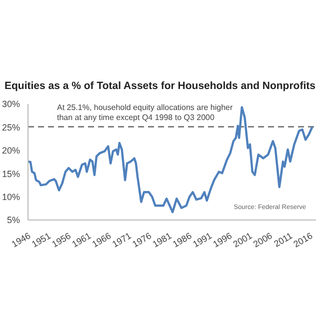  What do you see at coordinates (101, 240) in the screenshot?
I see `x-tick-label: 1966` at bounding box center [101, 240].